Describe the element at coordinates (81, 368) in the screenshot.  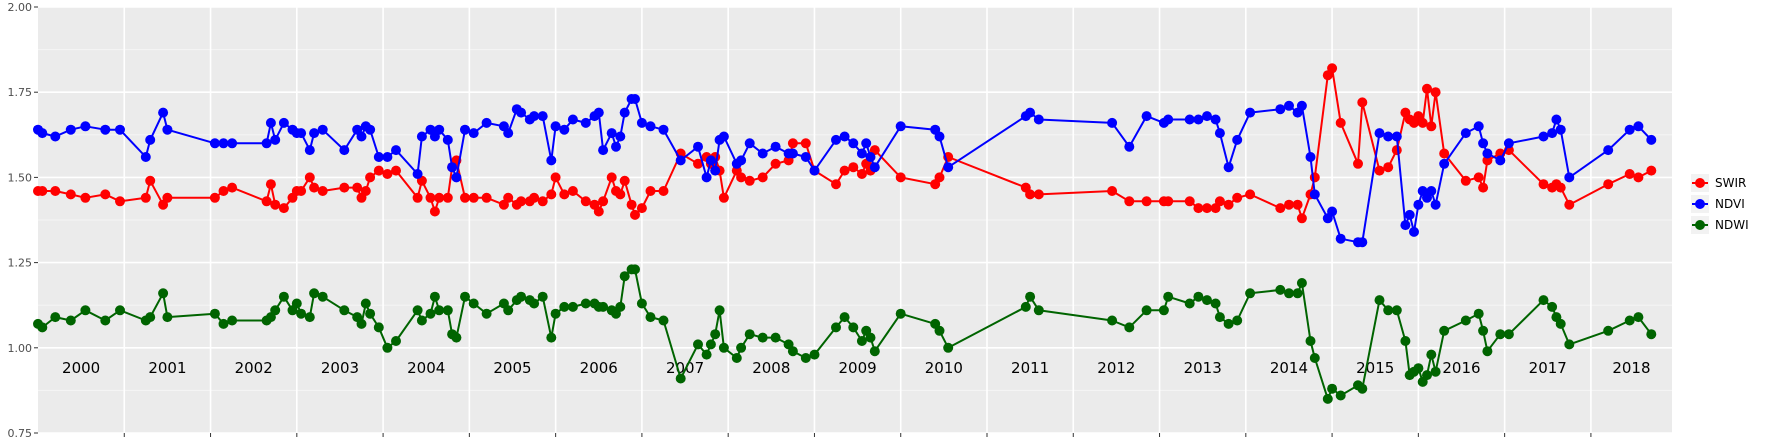
I see `year-label: 2000` at that location.